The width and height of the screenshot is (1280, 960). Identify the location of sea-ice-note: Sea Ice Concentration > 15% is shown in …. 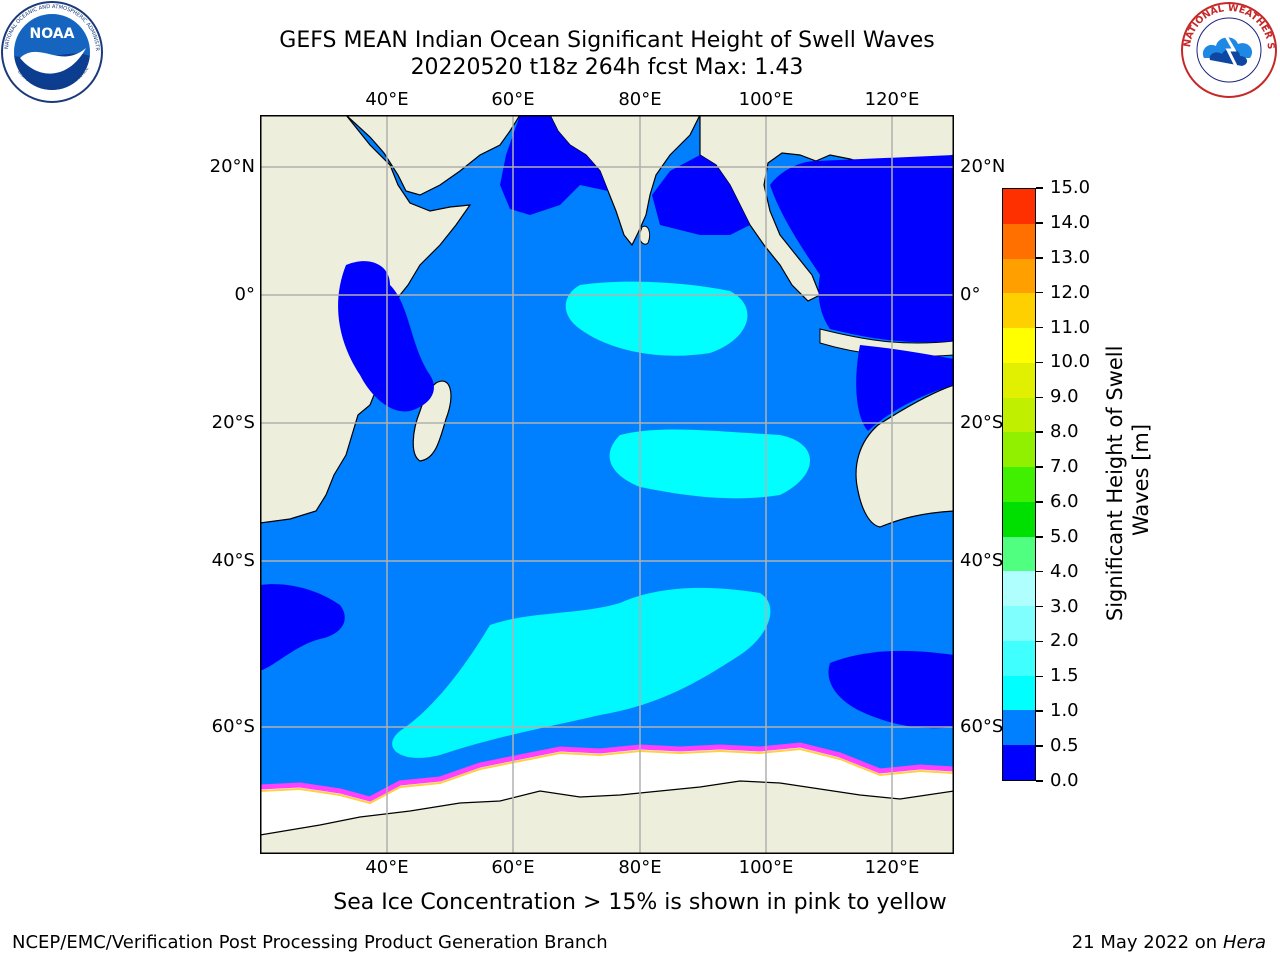
(640, 902).